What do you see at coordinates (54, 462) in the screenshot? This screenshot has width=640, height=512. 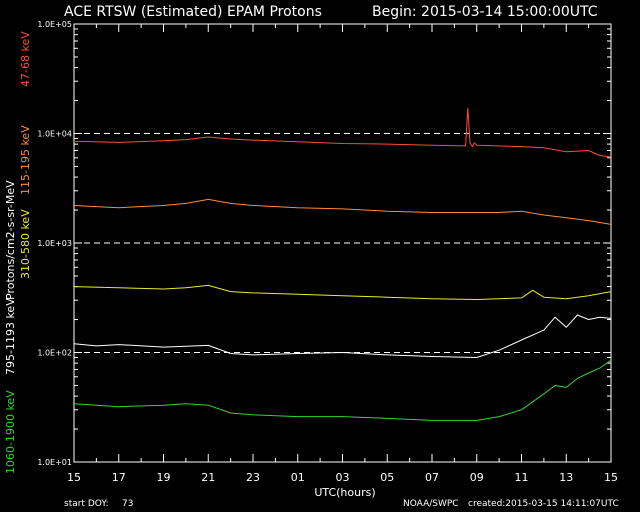 I see `y-tick-label: 1.0E+01` at bounding box center [54, 462].